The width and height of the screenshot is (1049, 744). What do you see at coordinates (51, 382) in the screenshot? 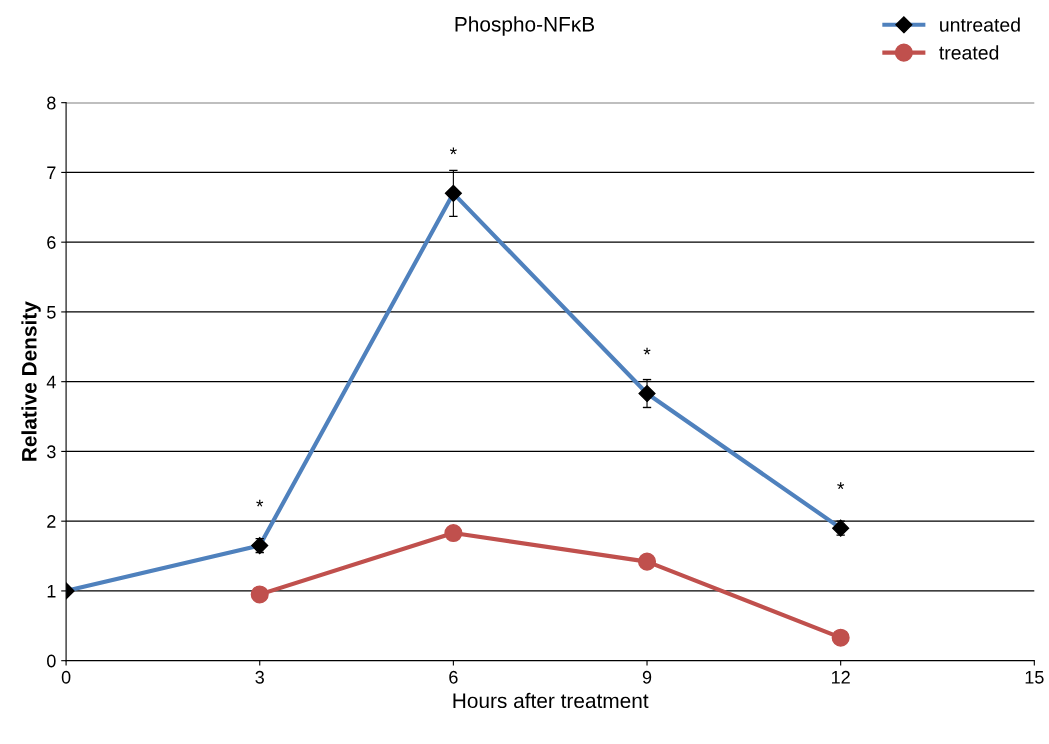
I see `y-tick-label: 4` at bounding box center [51, 382].